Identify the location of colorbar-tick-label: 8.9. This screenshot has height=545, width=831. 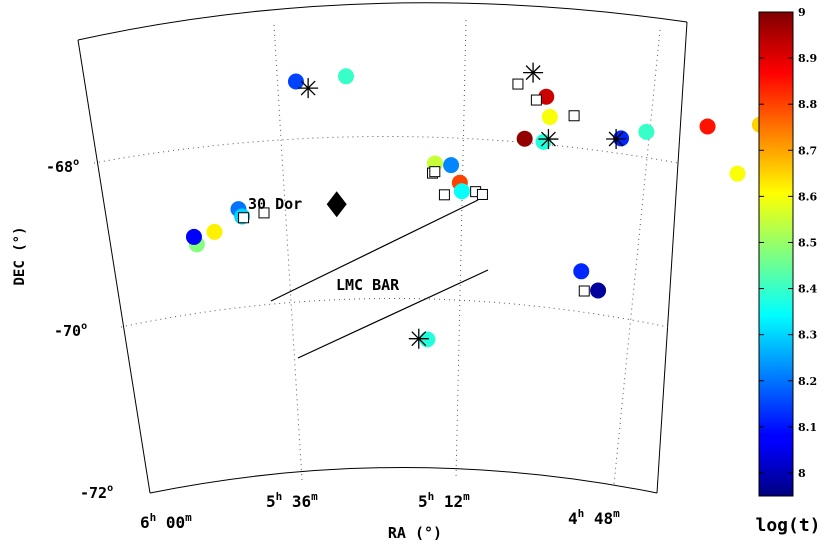
(807, 58).